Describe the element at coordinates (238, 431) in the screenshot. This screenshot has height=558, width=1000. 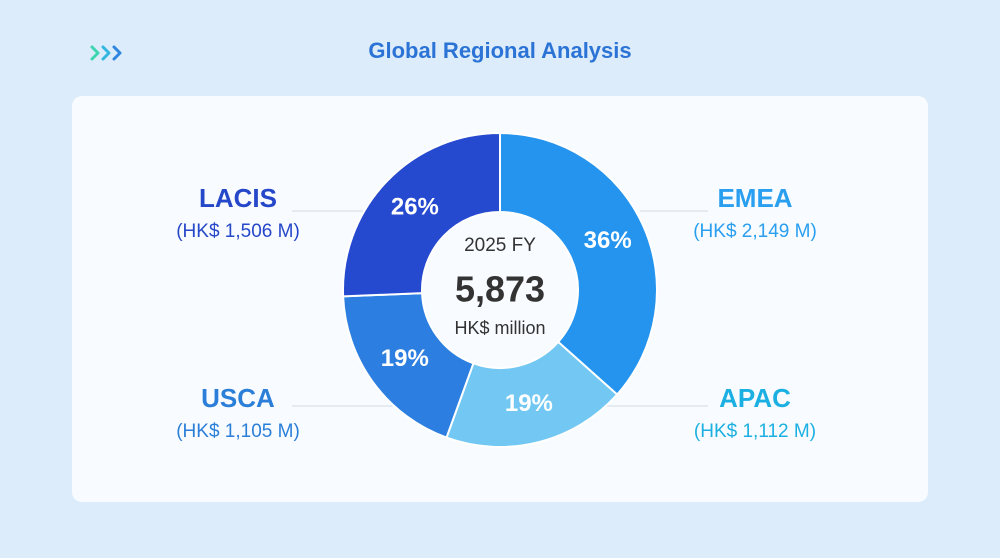
I see `region-value: (HK$ 1,105 M)` at that location.